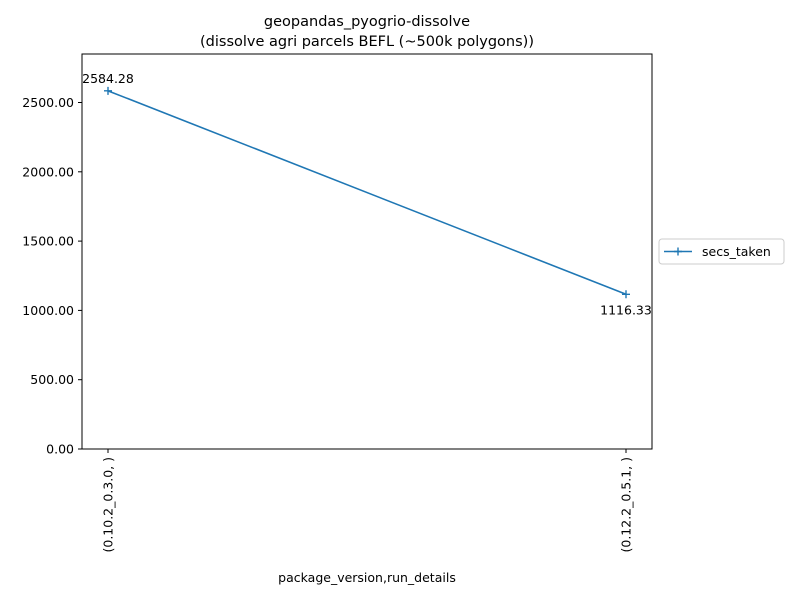  What do you see at coordinates (48, 102) in the screenshot?
I see `y-tick-label: 2500.00` at bounding box center [48, 102].